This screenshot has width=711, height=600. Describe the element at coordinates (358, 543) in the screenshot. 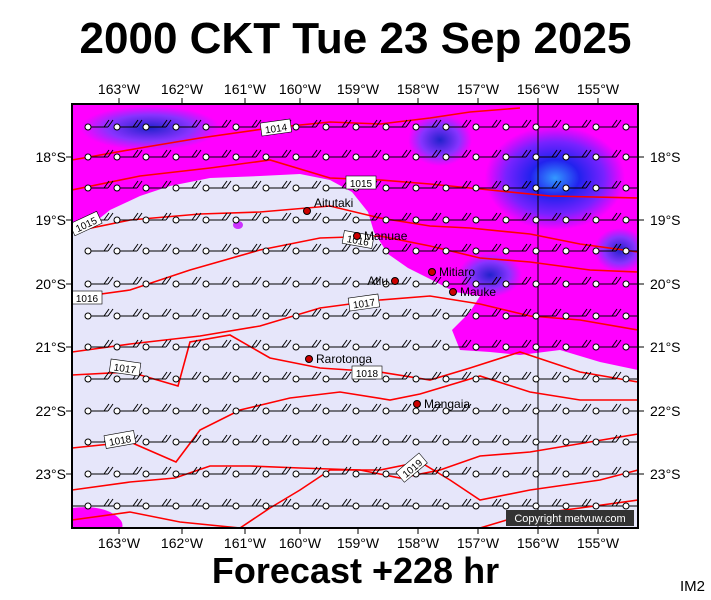

I see `lon-label-bottom: 159°W` at that location.